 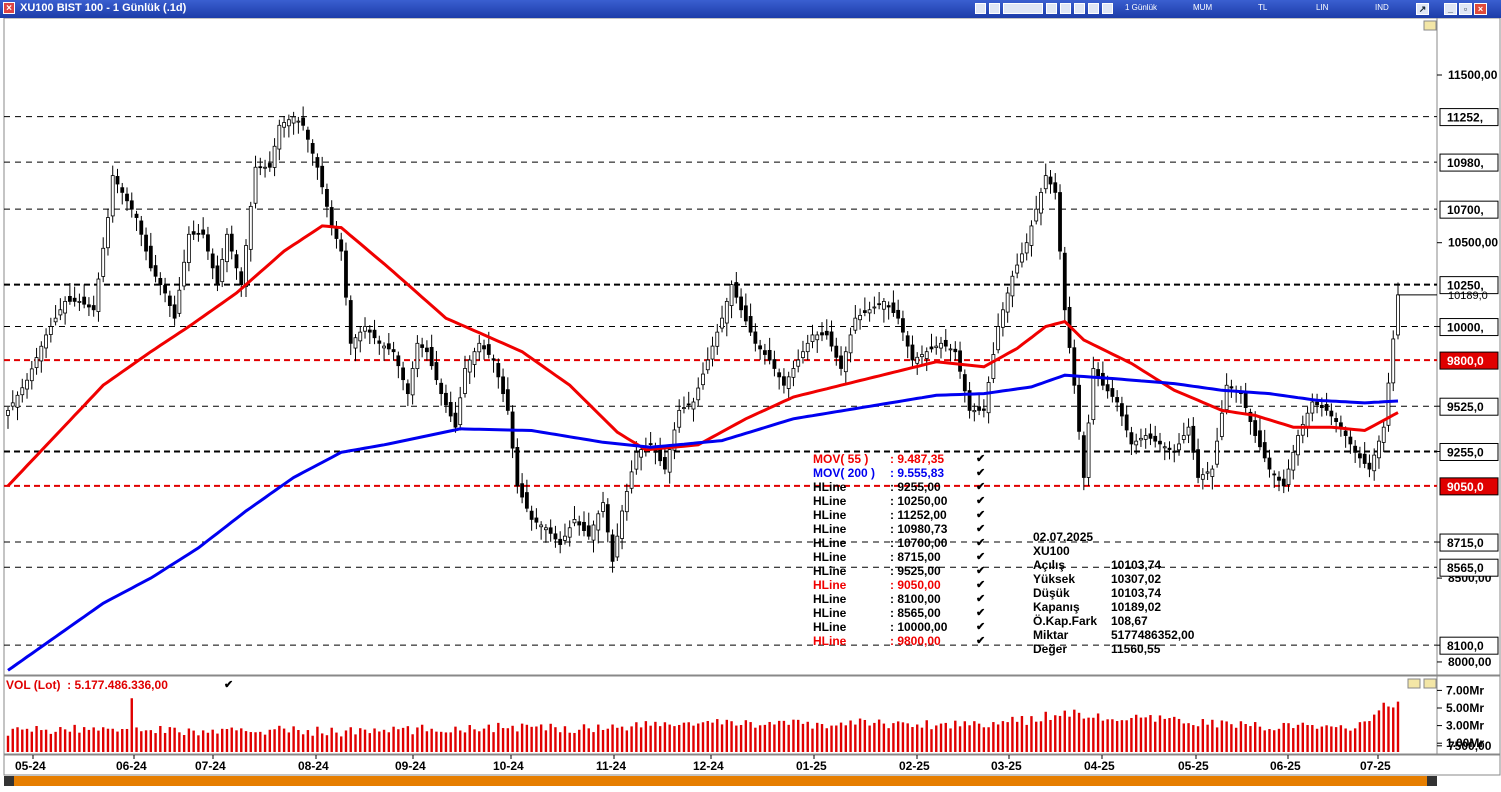 What do you see at coordinates (903, 627) in the screenshot?
I see `legend-row: HLine: 10000,00 ✔` at bounding box center [903, 627].